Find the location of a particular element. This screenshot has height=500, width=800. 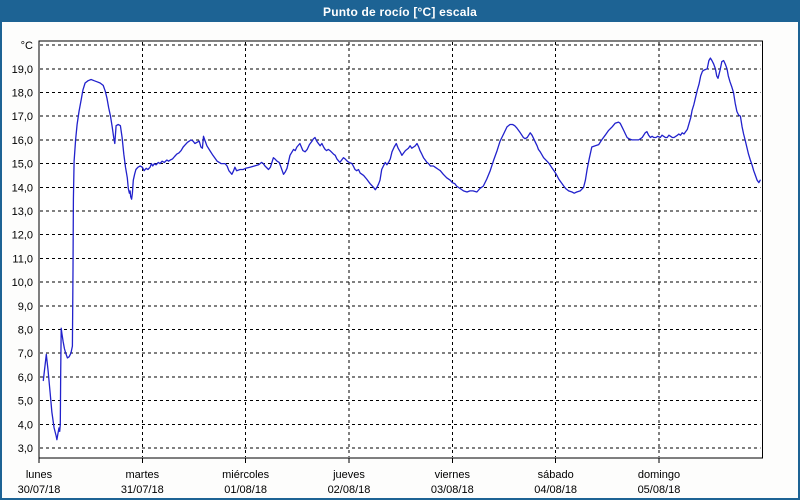

title-bar: Punto de rocío [°C] escala is located at coordinates (400, 12).